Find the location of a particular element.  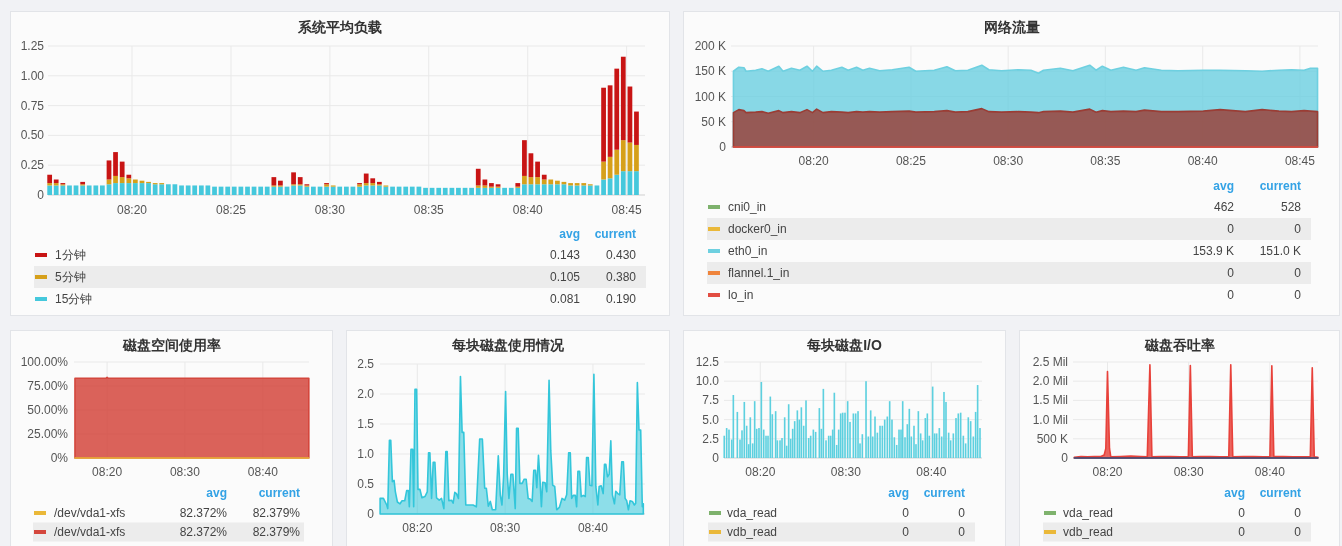

chart-title: 磁盘空间使用率 is located at coordinates (171, 345).